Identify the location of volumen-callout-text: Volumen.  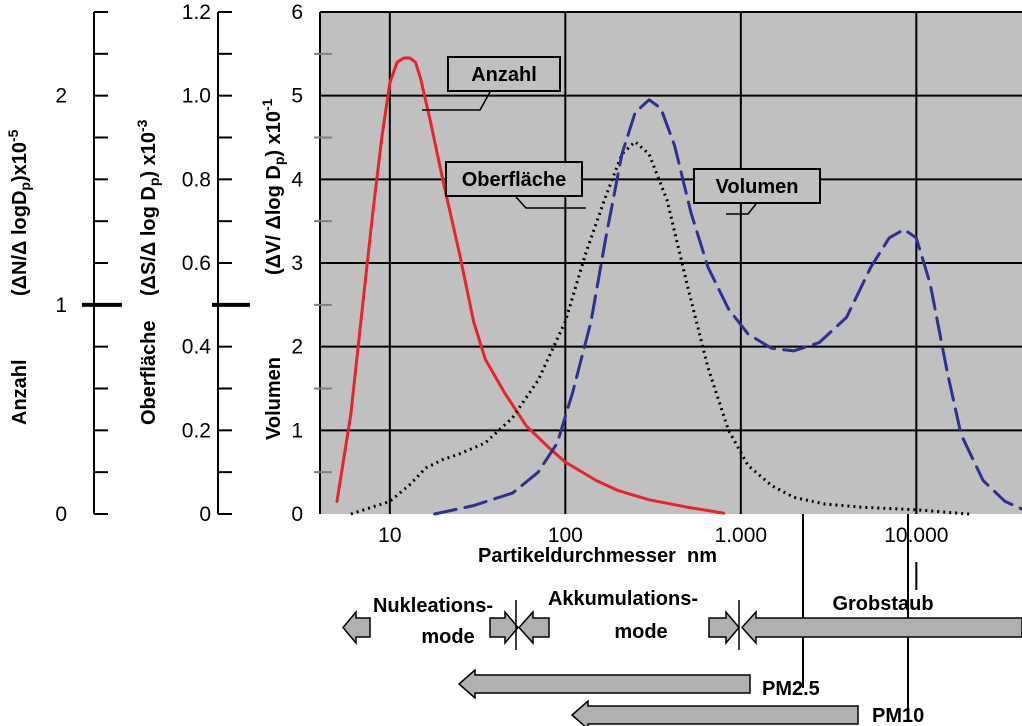
(757, 187).